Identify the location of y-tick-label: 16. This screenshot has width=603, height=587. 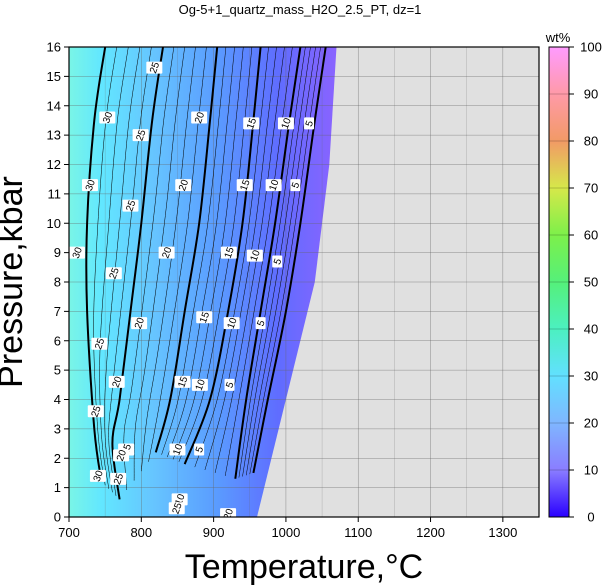
(54, 47).